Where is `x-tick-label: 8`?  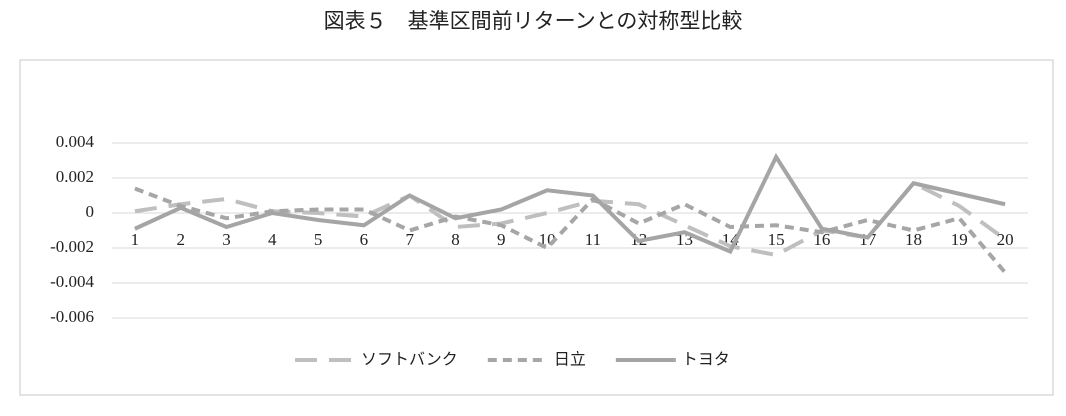 x-tick-label: 8 is located at coordinates (455, 239).